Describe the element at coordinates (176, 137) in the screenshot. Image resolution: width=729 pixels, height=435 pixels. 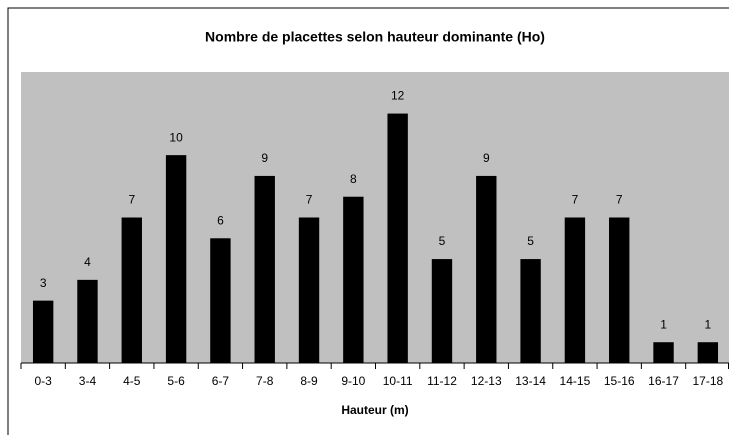
I see `data-label: 10` at that location.